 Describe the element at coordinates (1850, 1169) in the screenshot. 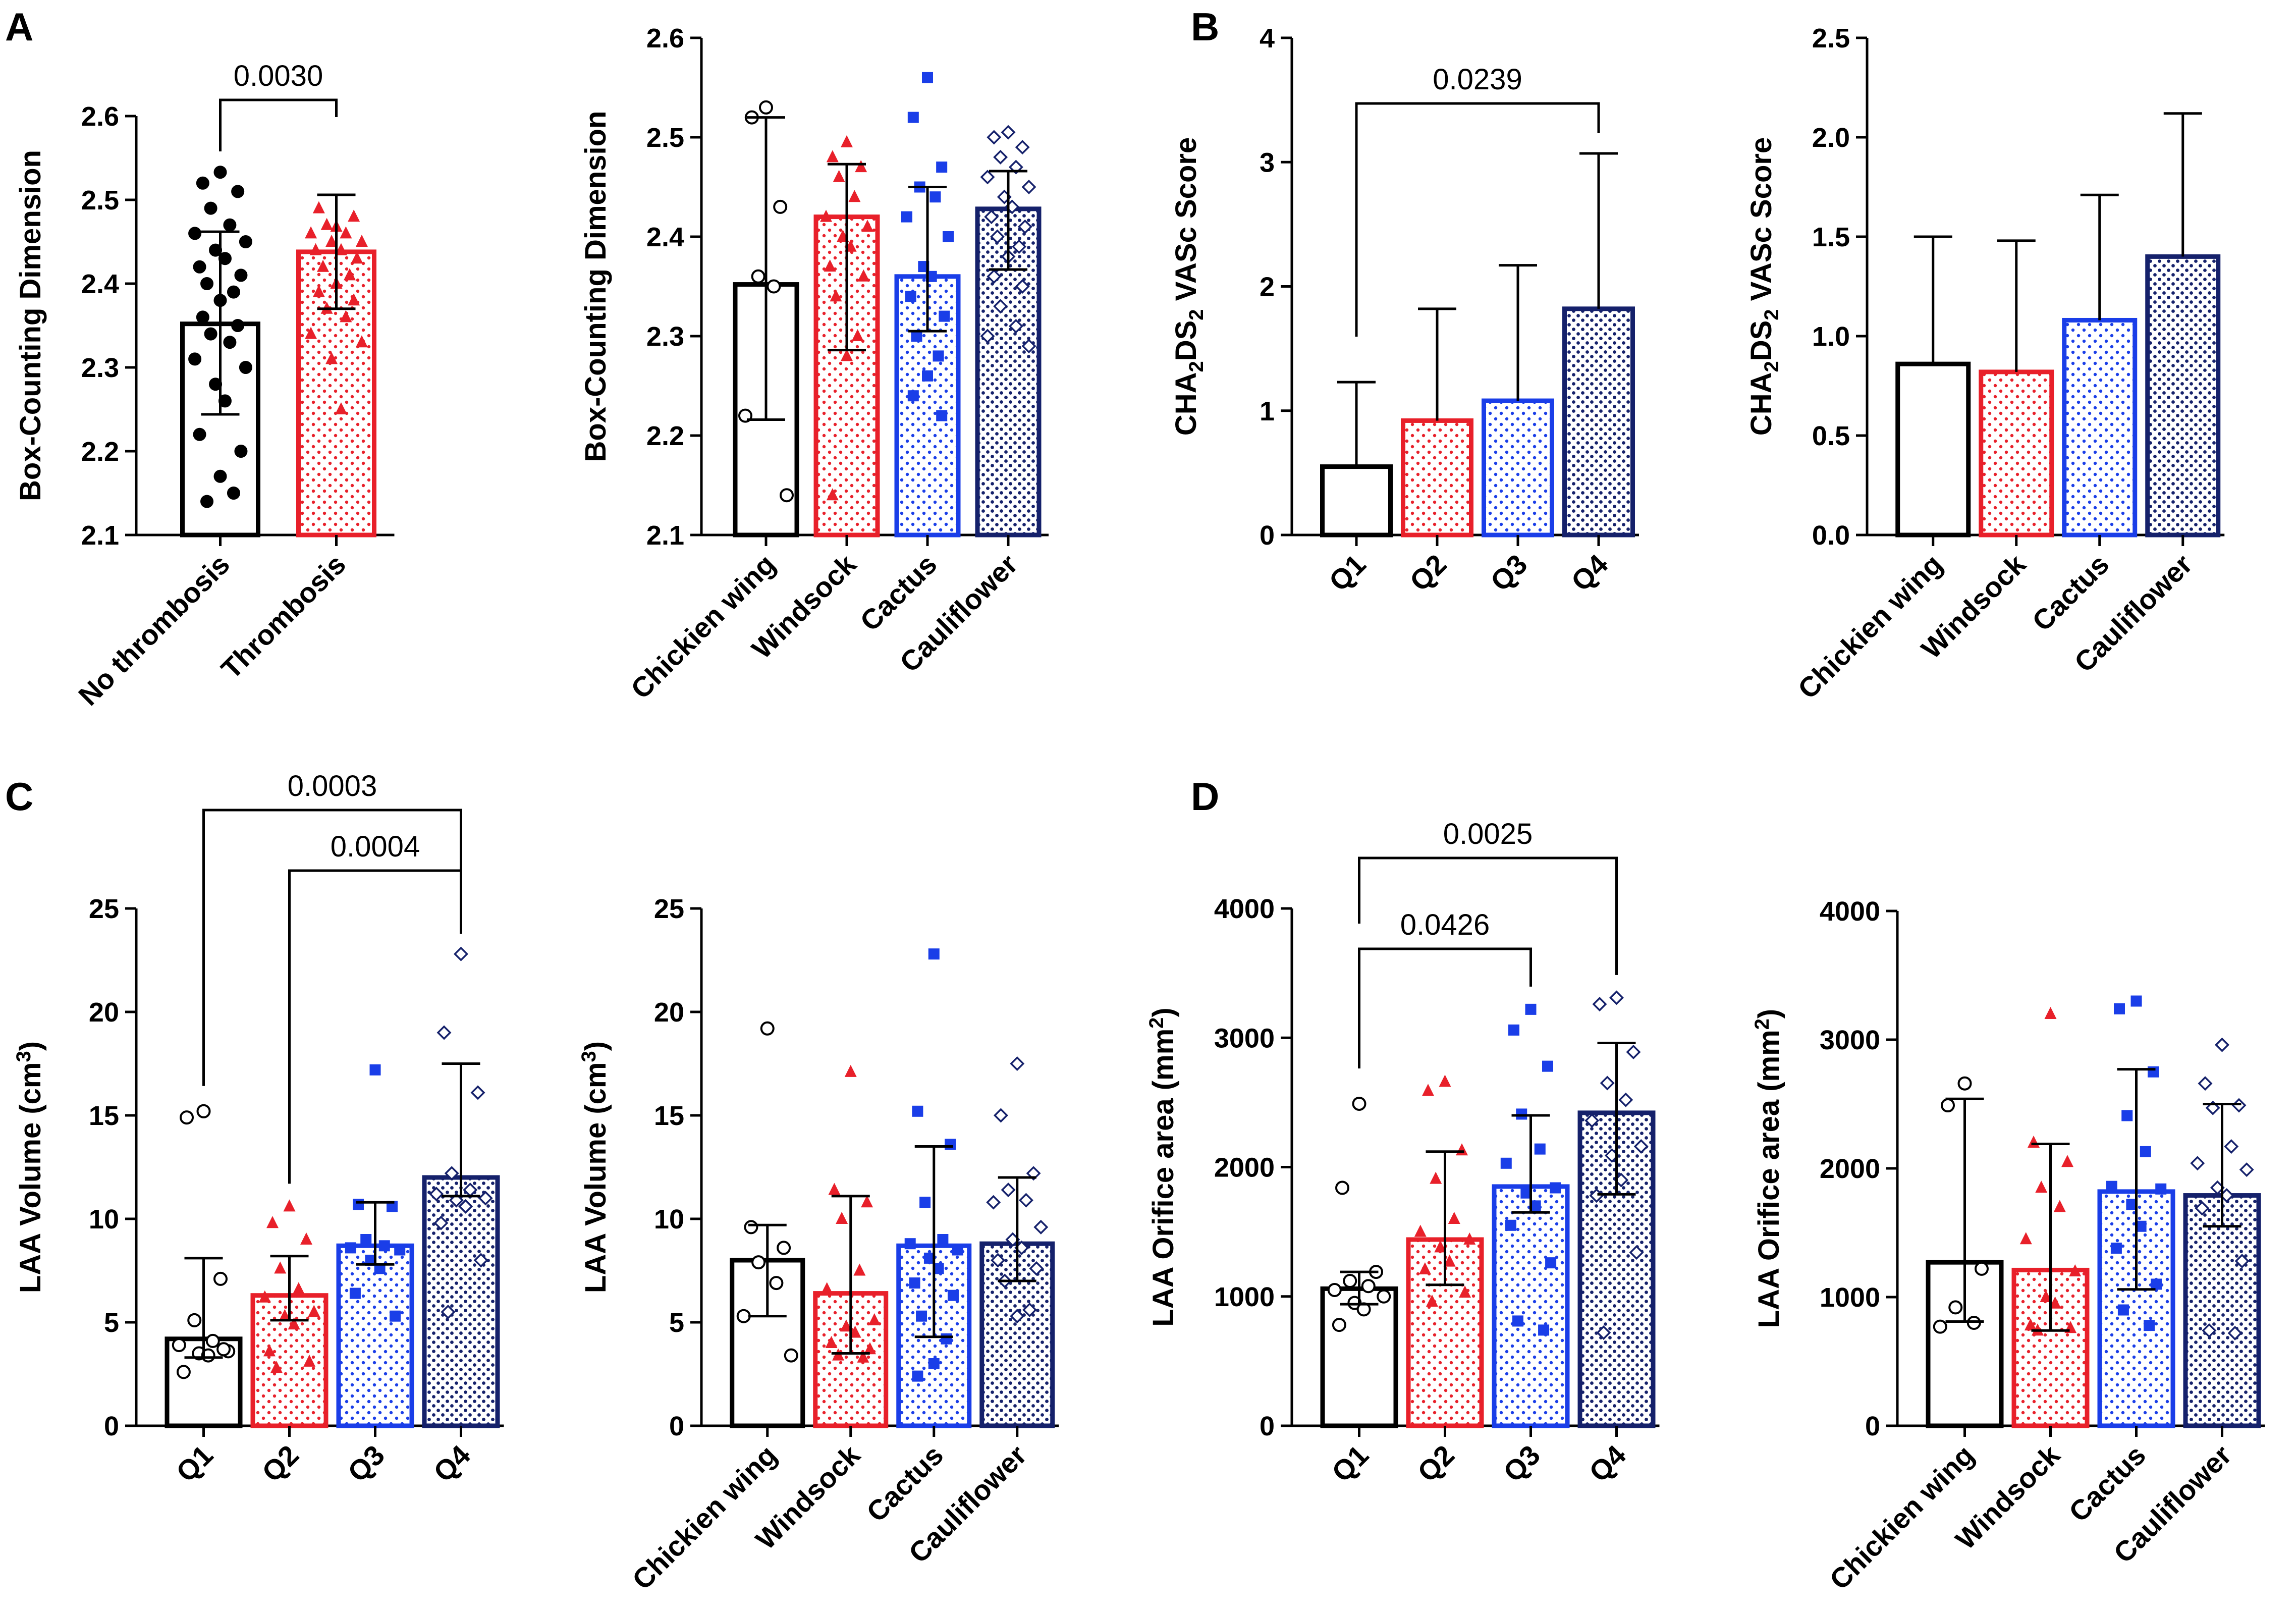

I see `y-tick-label: 2000` at that location.